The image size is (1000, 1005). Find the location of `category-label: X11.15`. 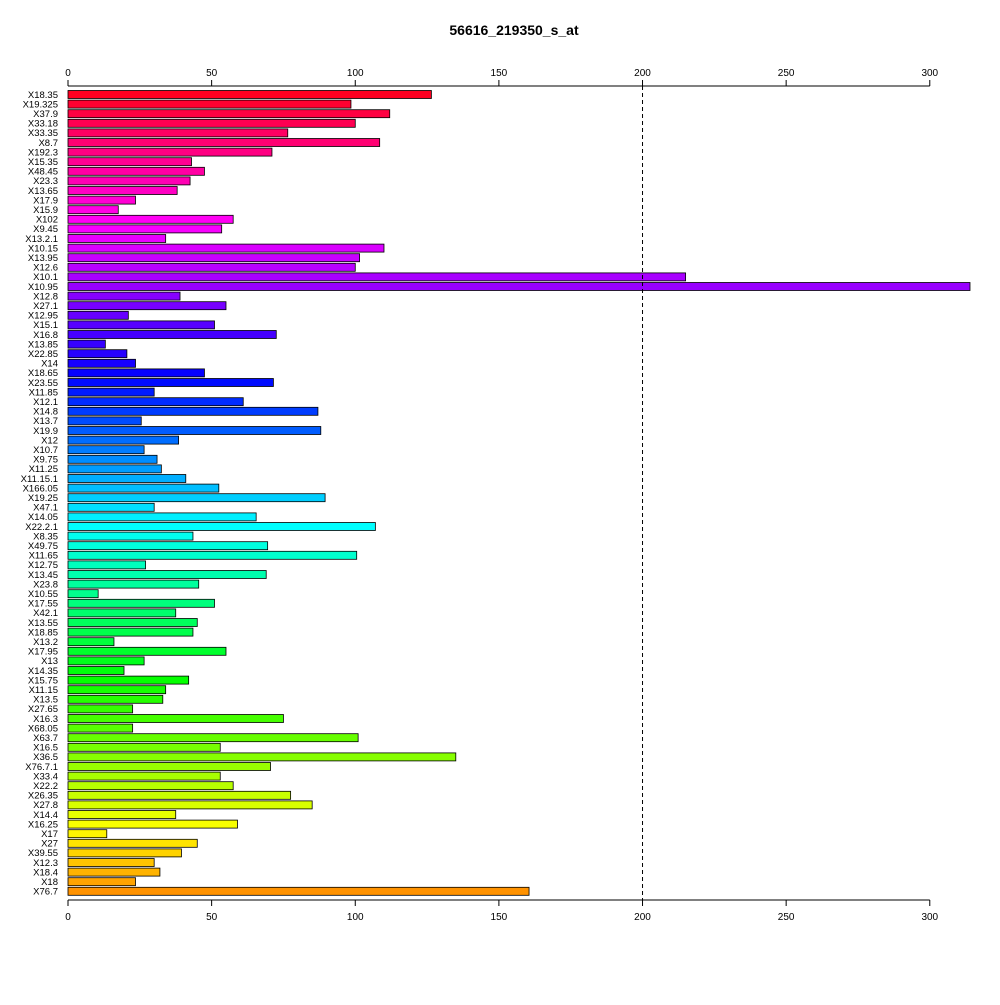

category-label: X11.15 is located at coordinates (43, 690).